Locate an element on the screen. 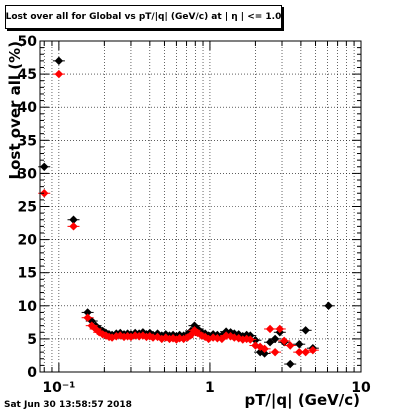 The image size is (400, 414). y-tick-label: 5 is located at coordinates (32, 340).